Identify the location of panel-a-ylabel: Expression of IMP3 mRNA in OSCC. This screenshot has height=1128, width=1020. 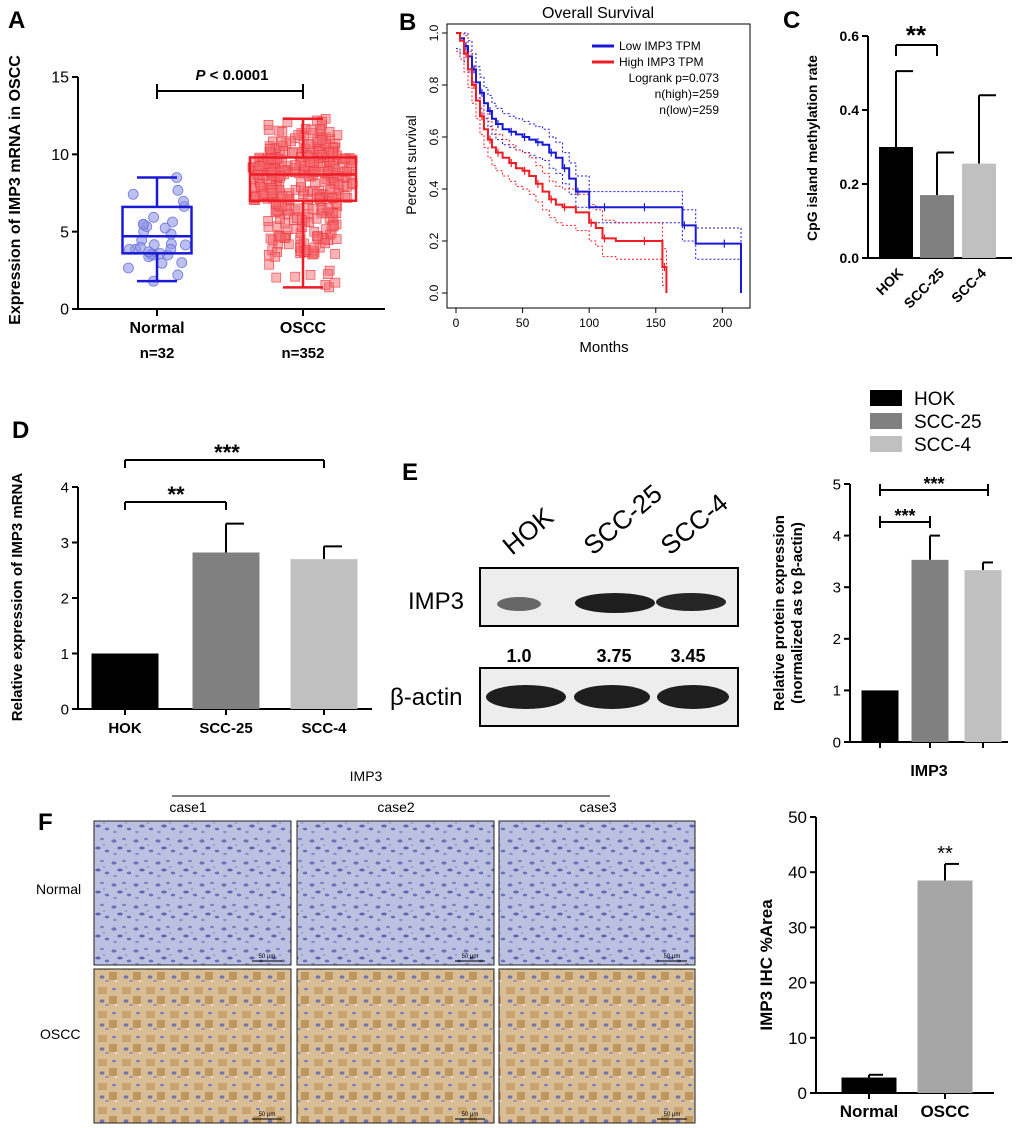
(15, 190).